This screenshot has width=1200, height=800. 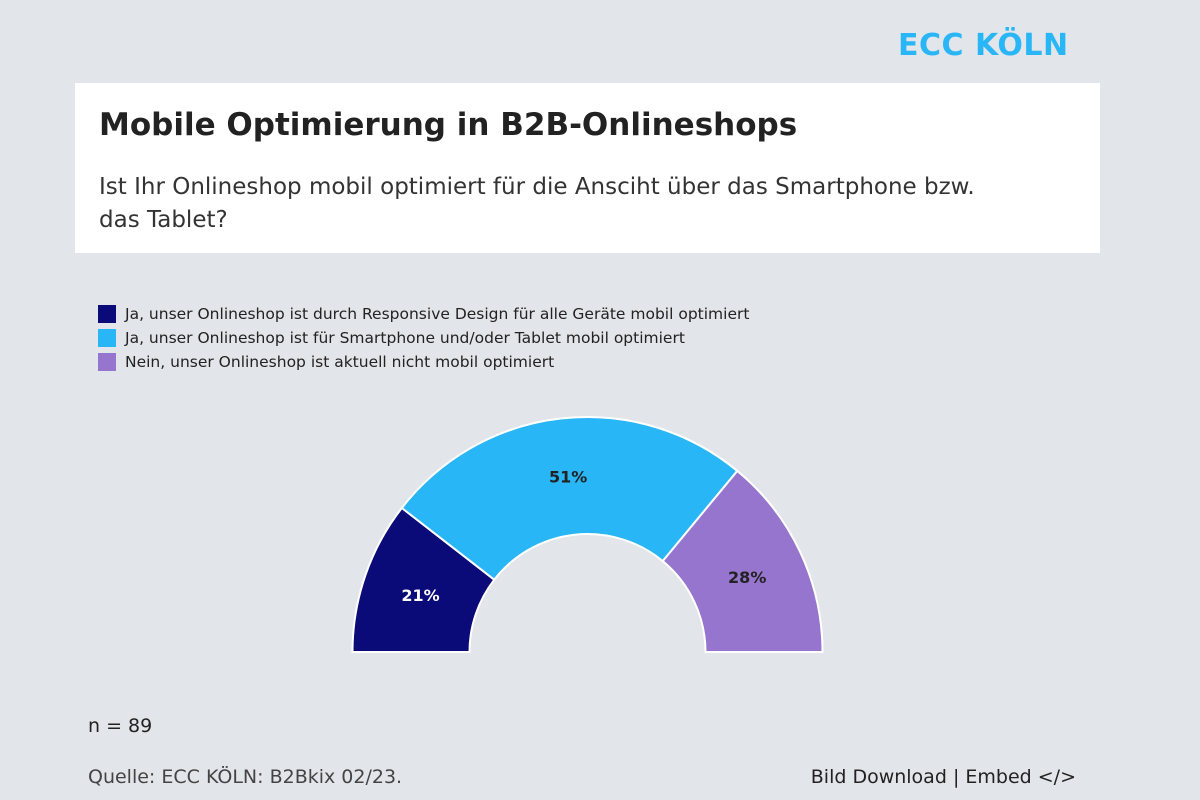 I want to click on source-note: Quelle: ECC KÖLN: B2Bkix 02/23., so click(x=245, y=777).